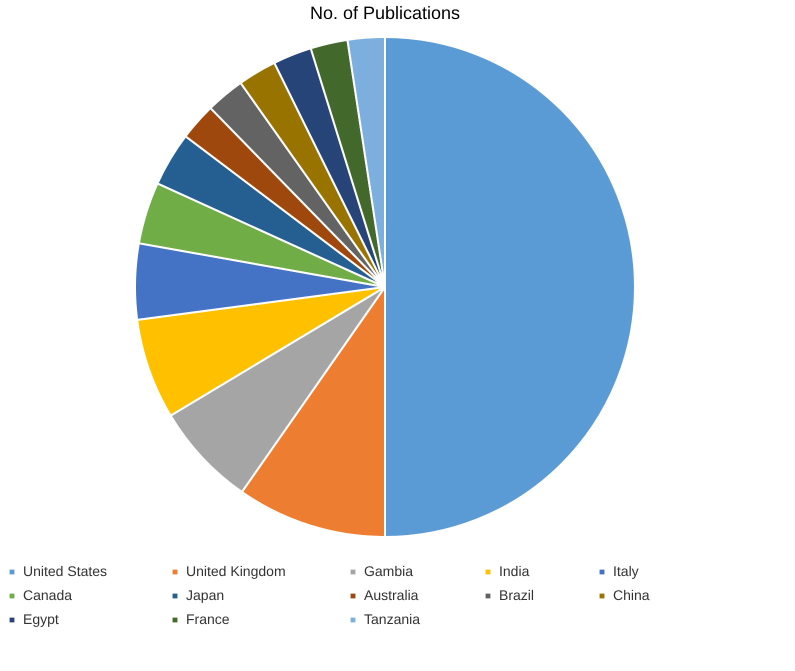 The image size is (795, 671). What do you see at coordinates (205, 595) in the screenshot?
I see `legend-label: Japan` at bounding box center [205, 595].